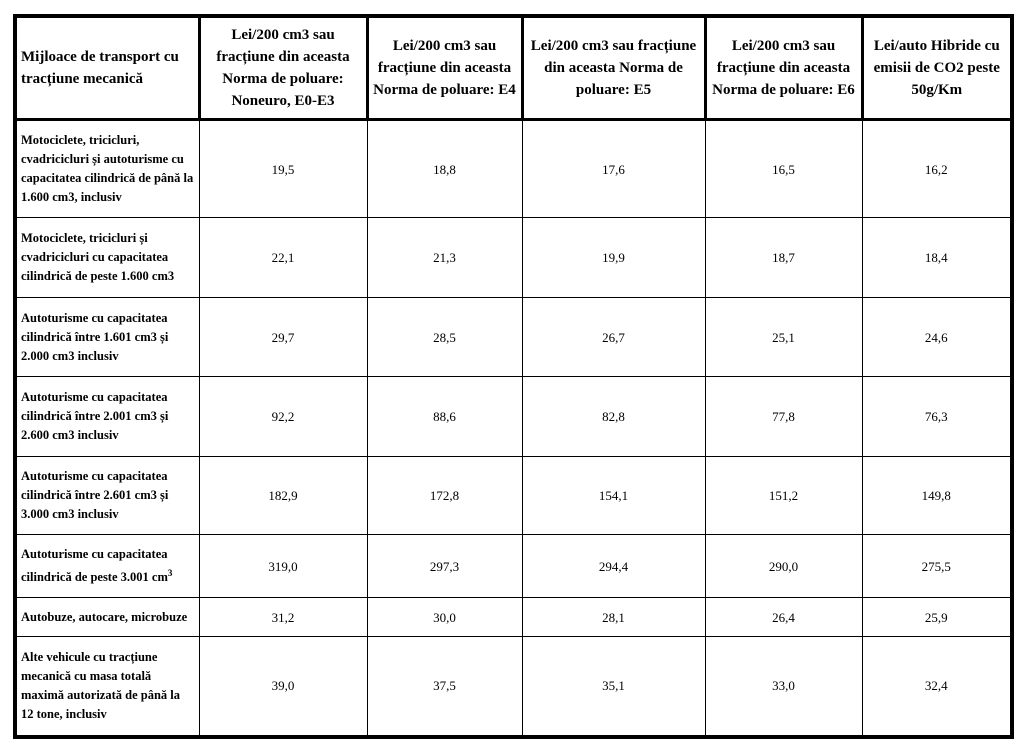 The height and width of the screenshot is (753, 1024). What do you see at coordinates (444, 495) in the screenshot?
I see `value-cell: 172,8` at bounding box center [444, 495].